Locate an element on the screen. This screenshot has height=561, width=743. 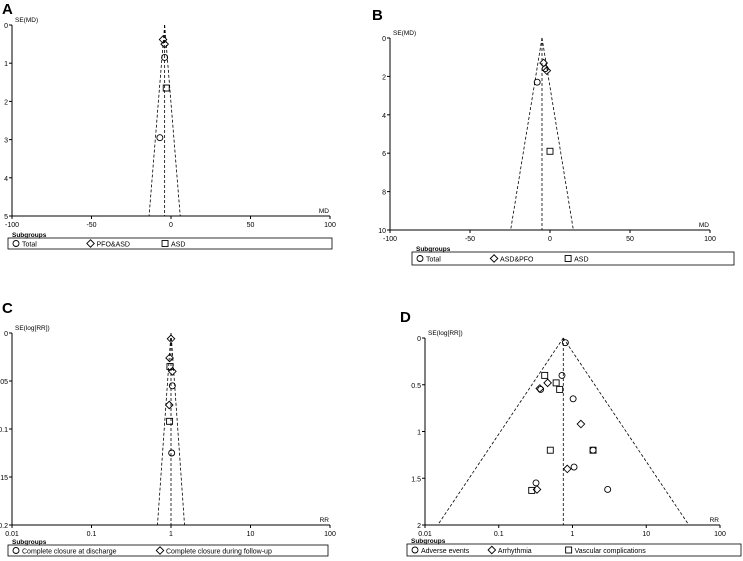
legend-label: Vascular complications is located at coordinates (611, 551).